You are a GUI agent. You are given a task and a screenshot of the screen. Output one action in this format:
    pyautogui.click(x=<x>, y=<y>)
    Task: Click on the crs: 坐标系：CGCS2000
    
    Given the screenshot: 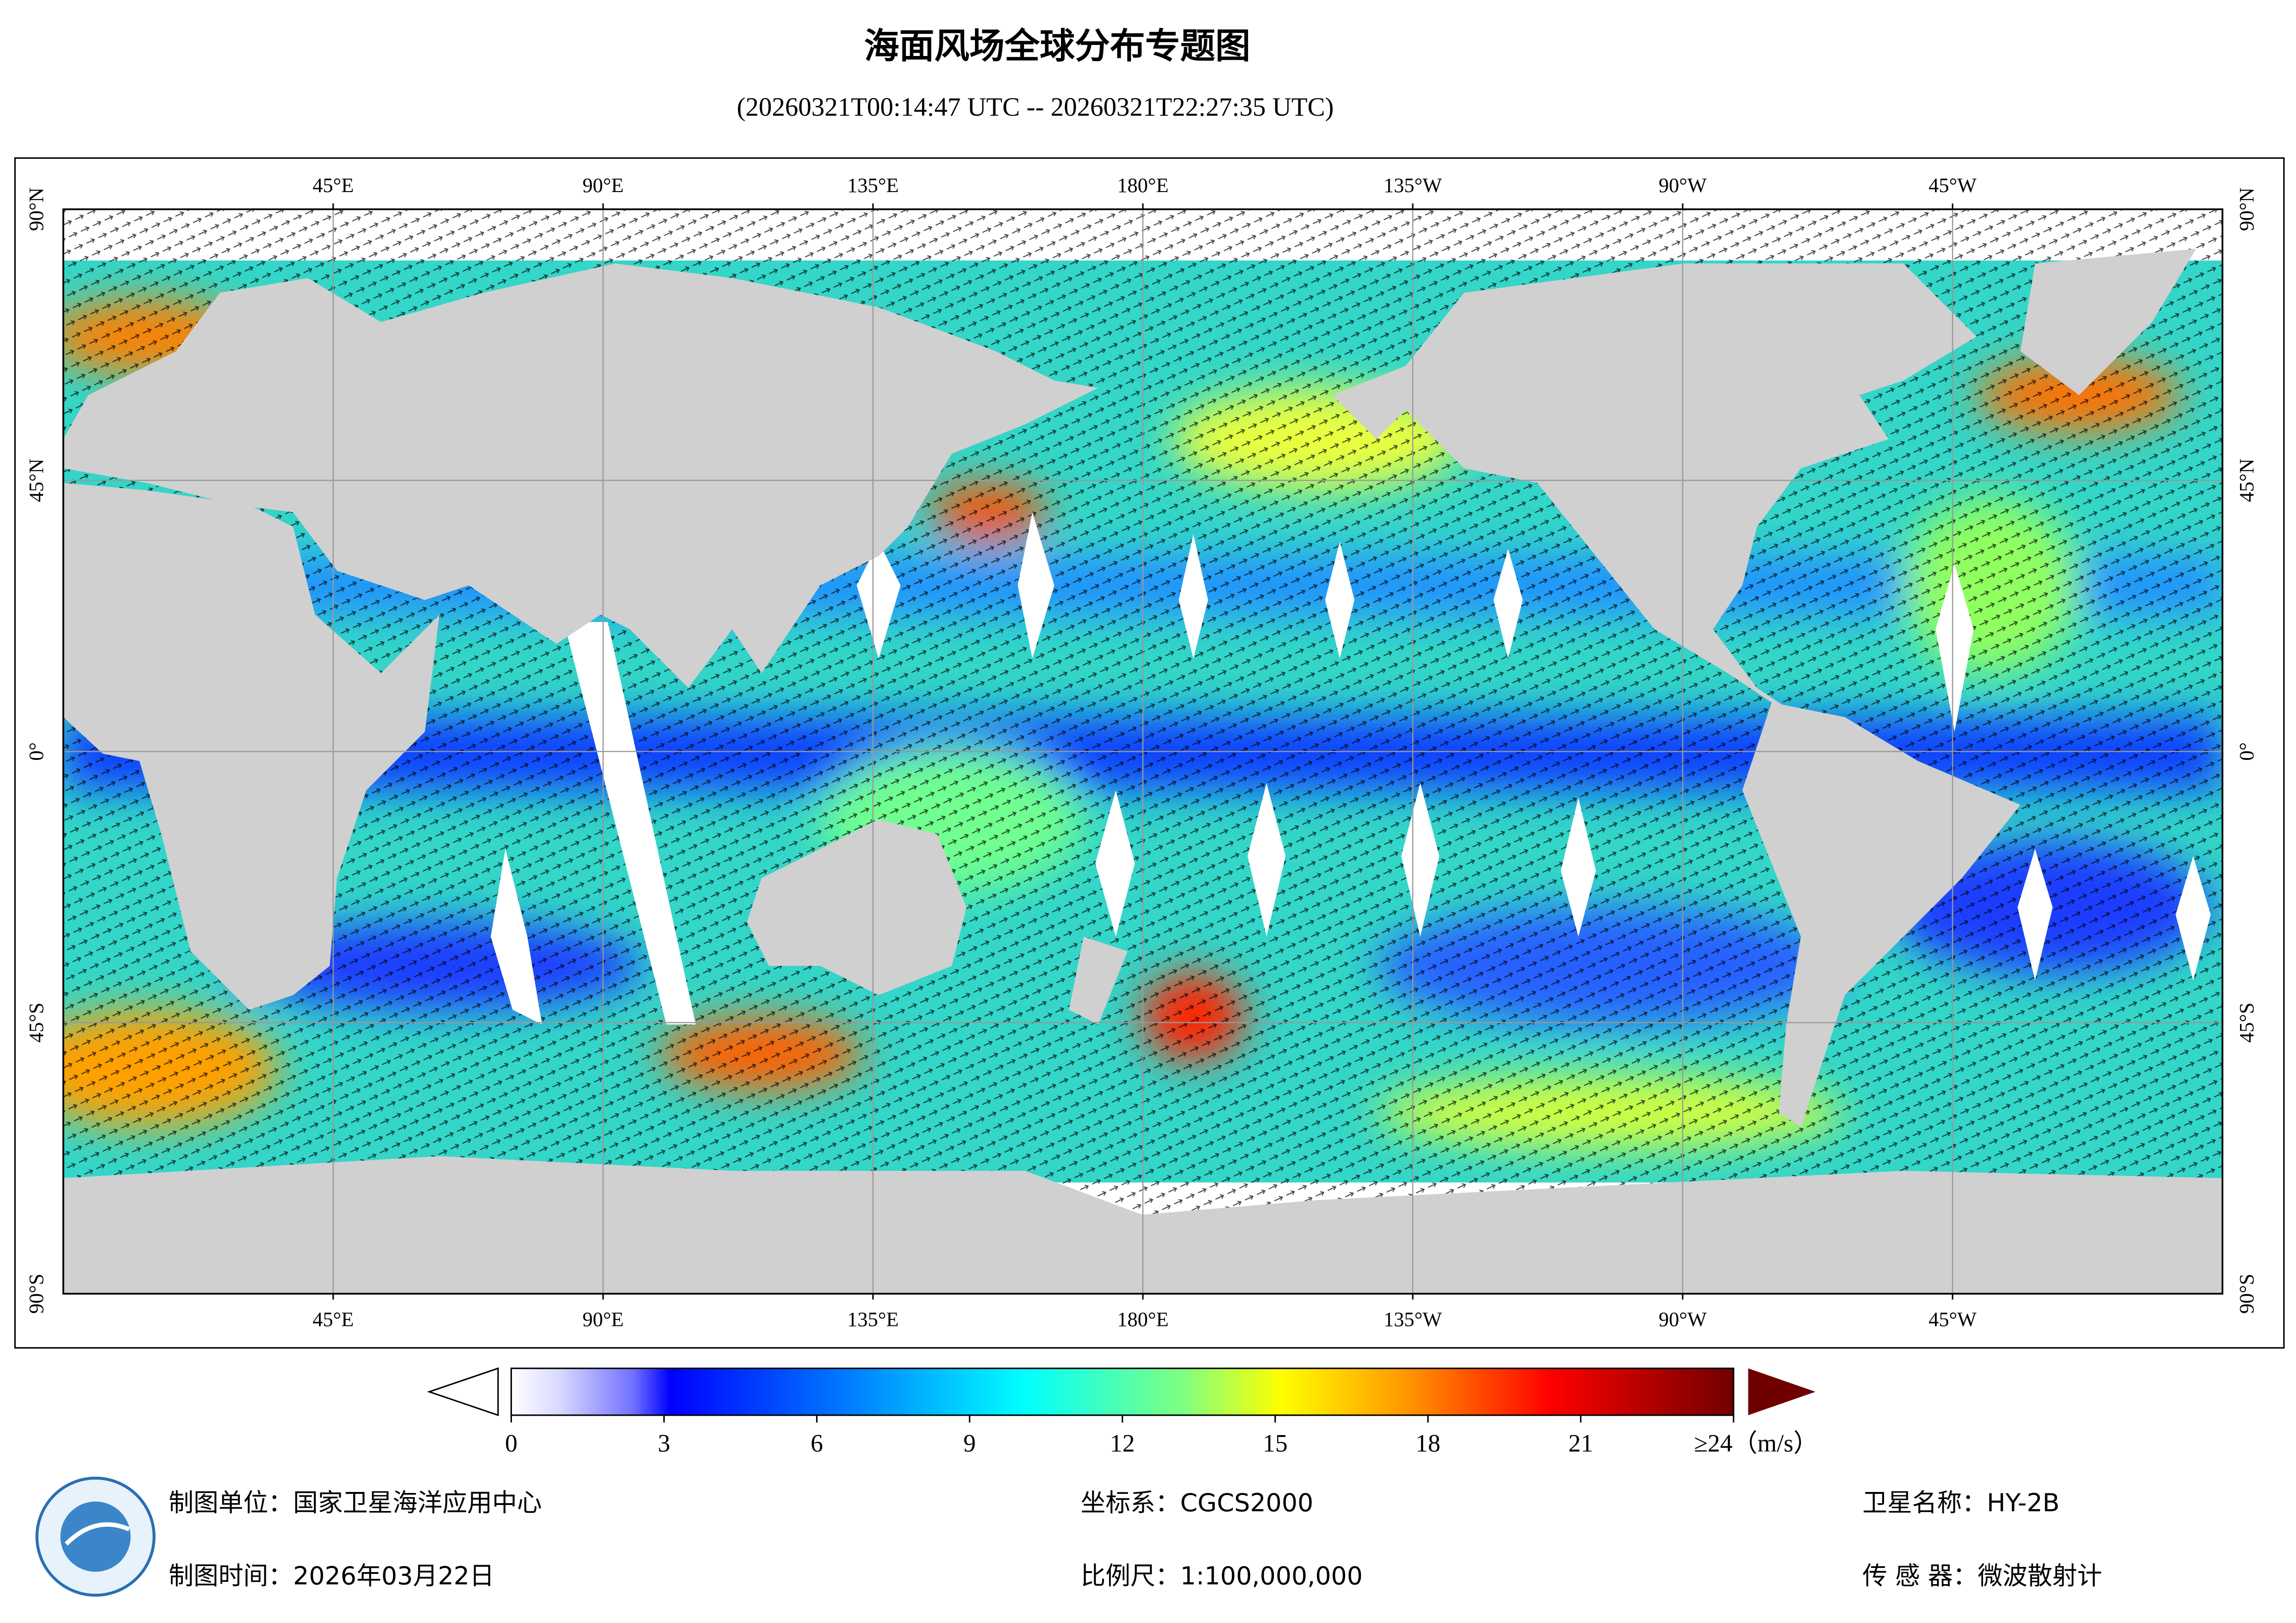 What is the action you would take?
    pyautogui.click(x=1197, y=1502)
    